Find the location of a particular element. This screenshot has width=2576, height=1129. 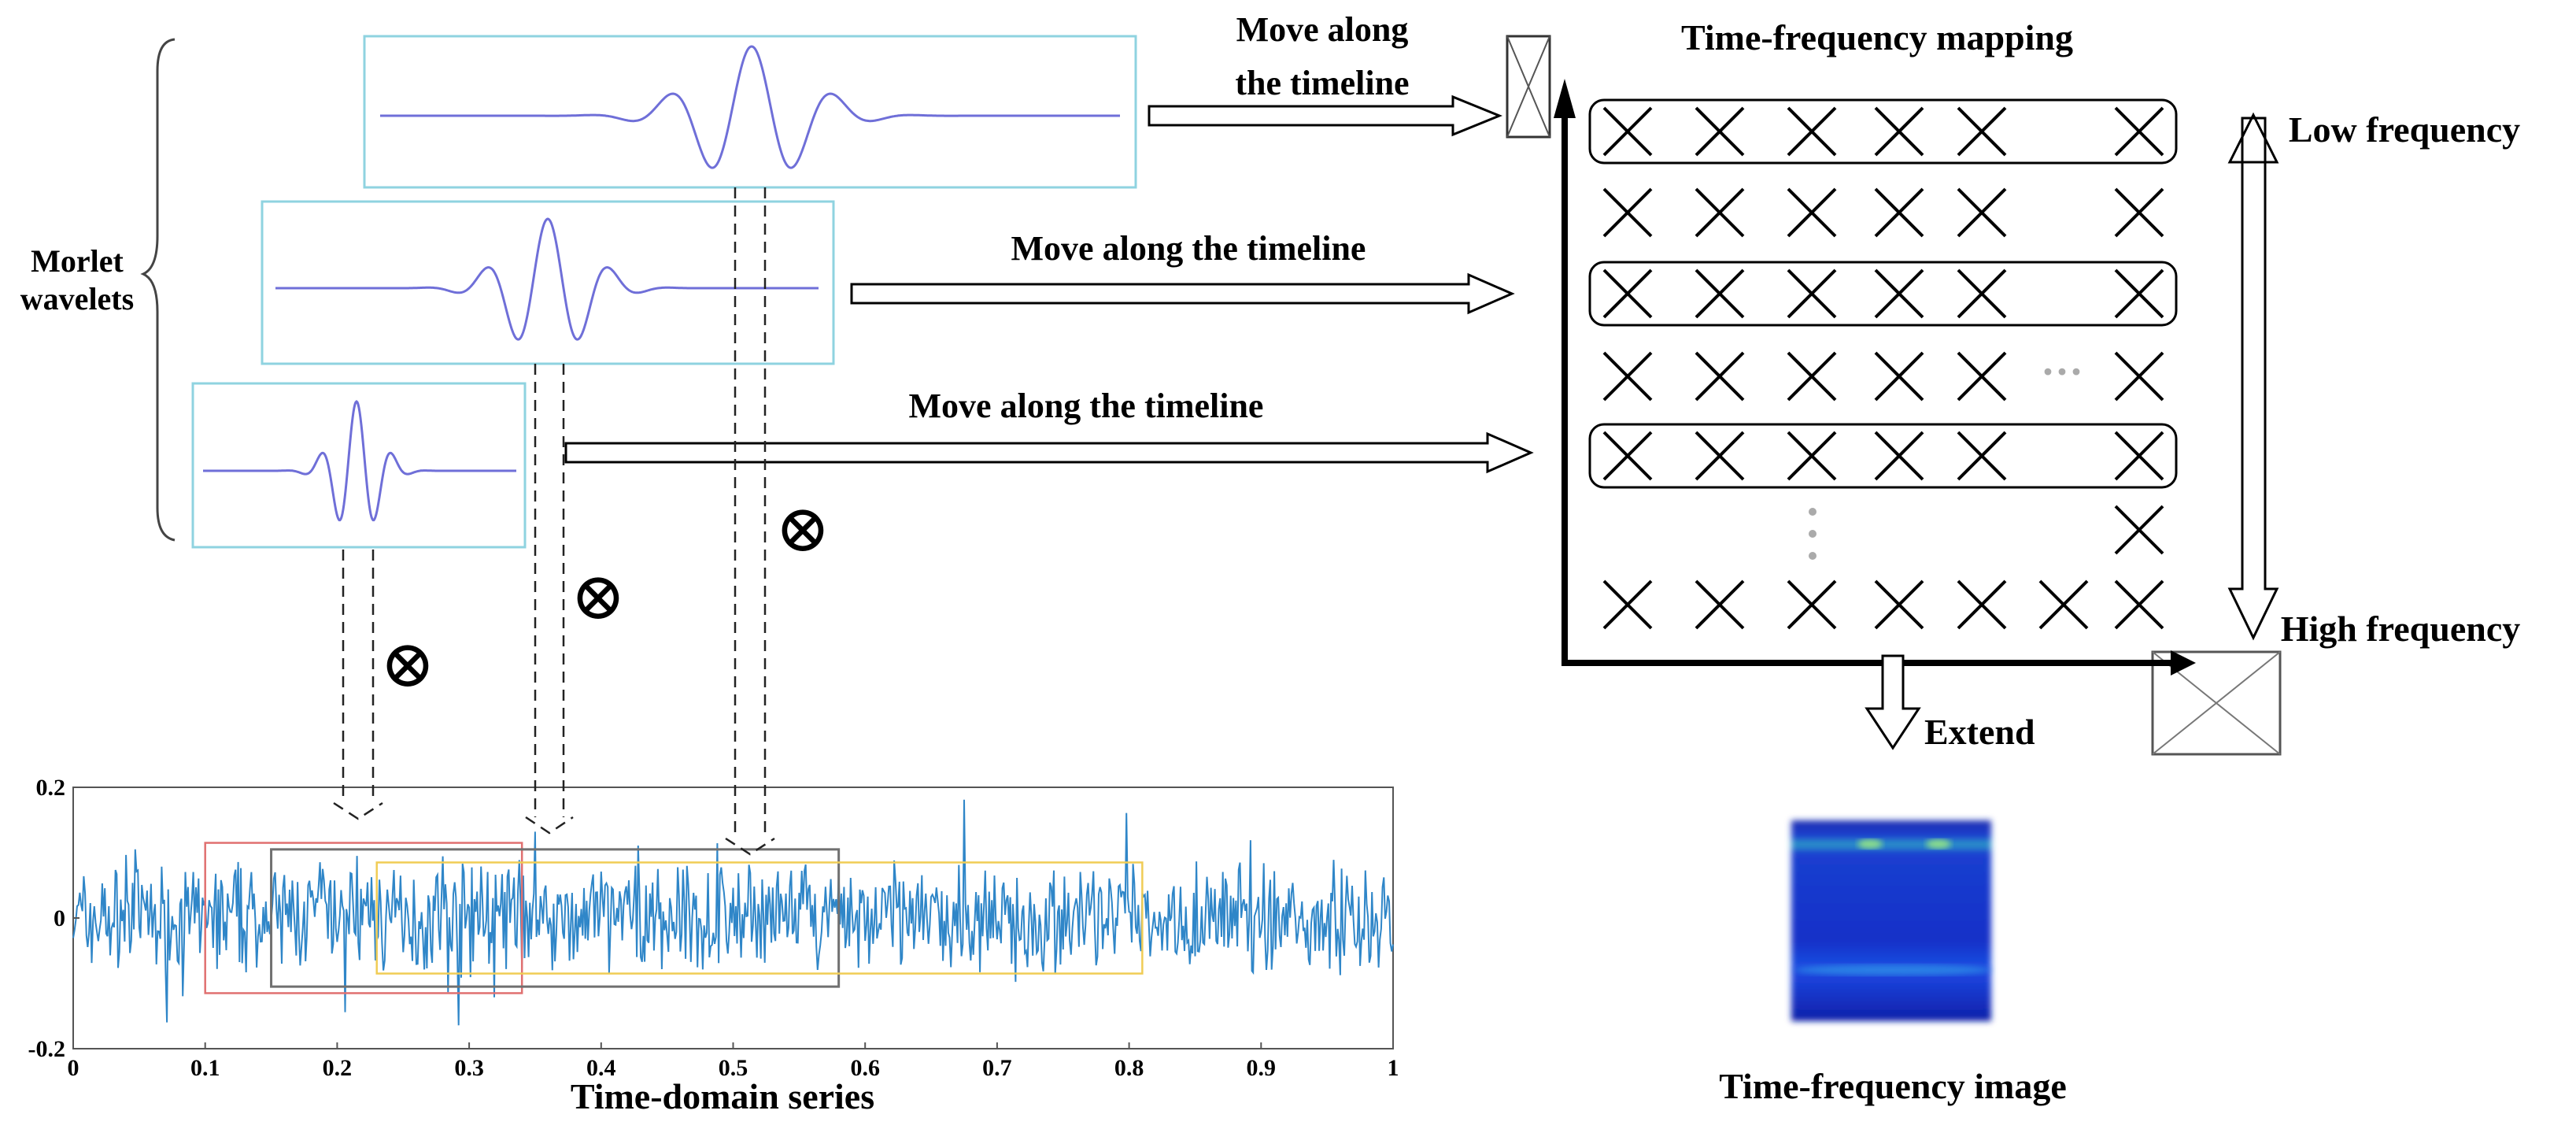

wavelet-box-large is located at coordinates (750, 112).